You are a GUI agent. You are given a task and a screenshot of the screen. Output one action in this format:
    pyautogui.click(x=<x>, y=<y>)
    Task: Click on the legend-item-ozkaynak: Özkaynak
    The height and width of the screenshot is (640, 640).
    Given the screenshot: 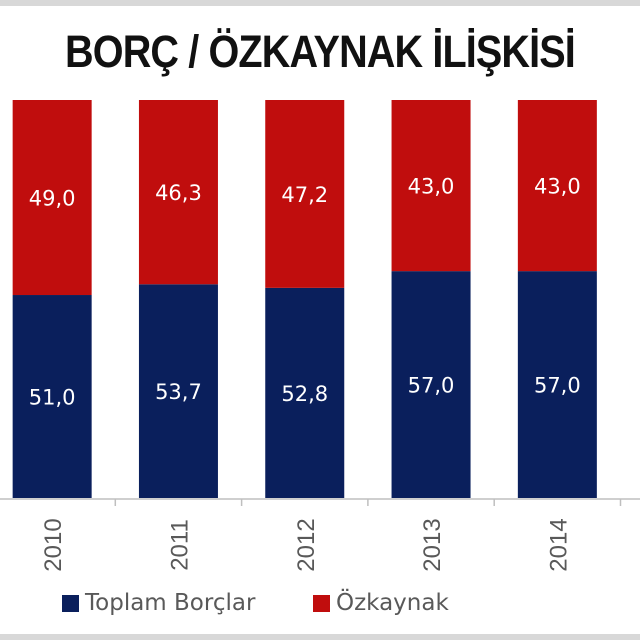 What is the action you would take?
    pyautogui.click(x=381, y=603)
    